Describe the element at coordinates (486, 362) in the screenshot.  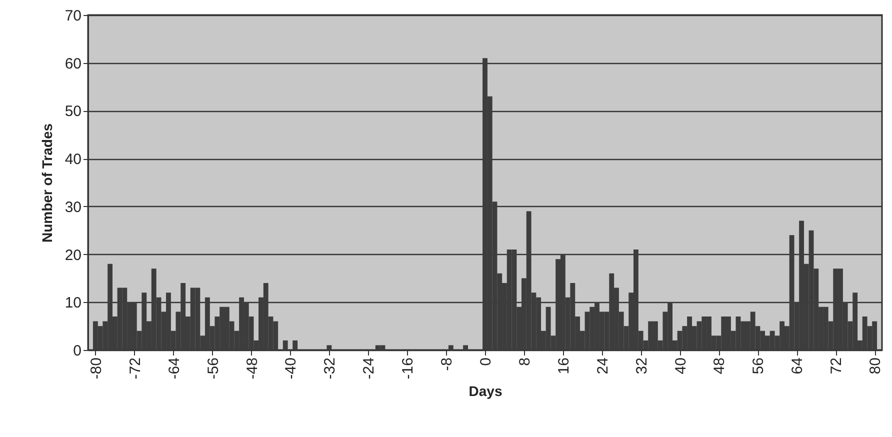
I see `x-tick-label: 0` at that location.